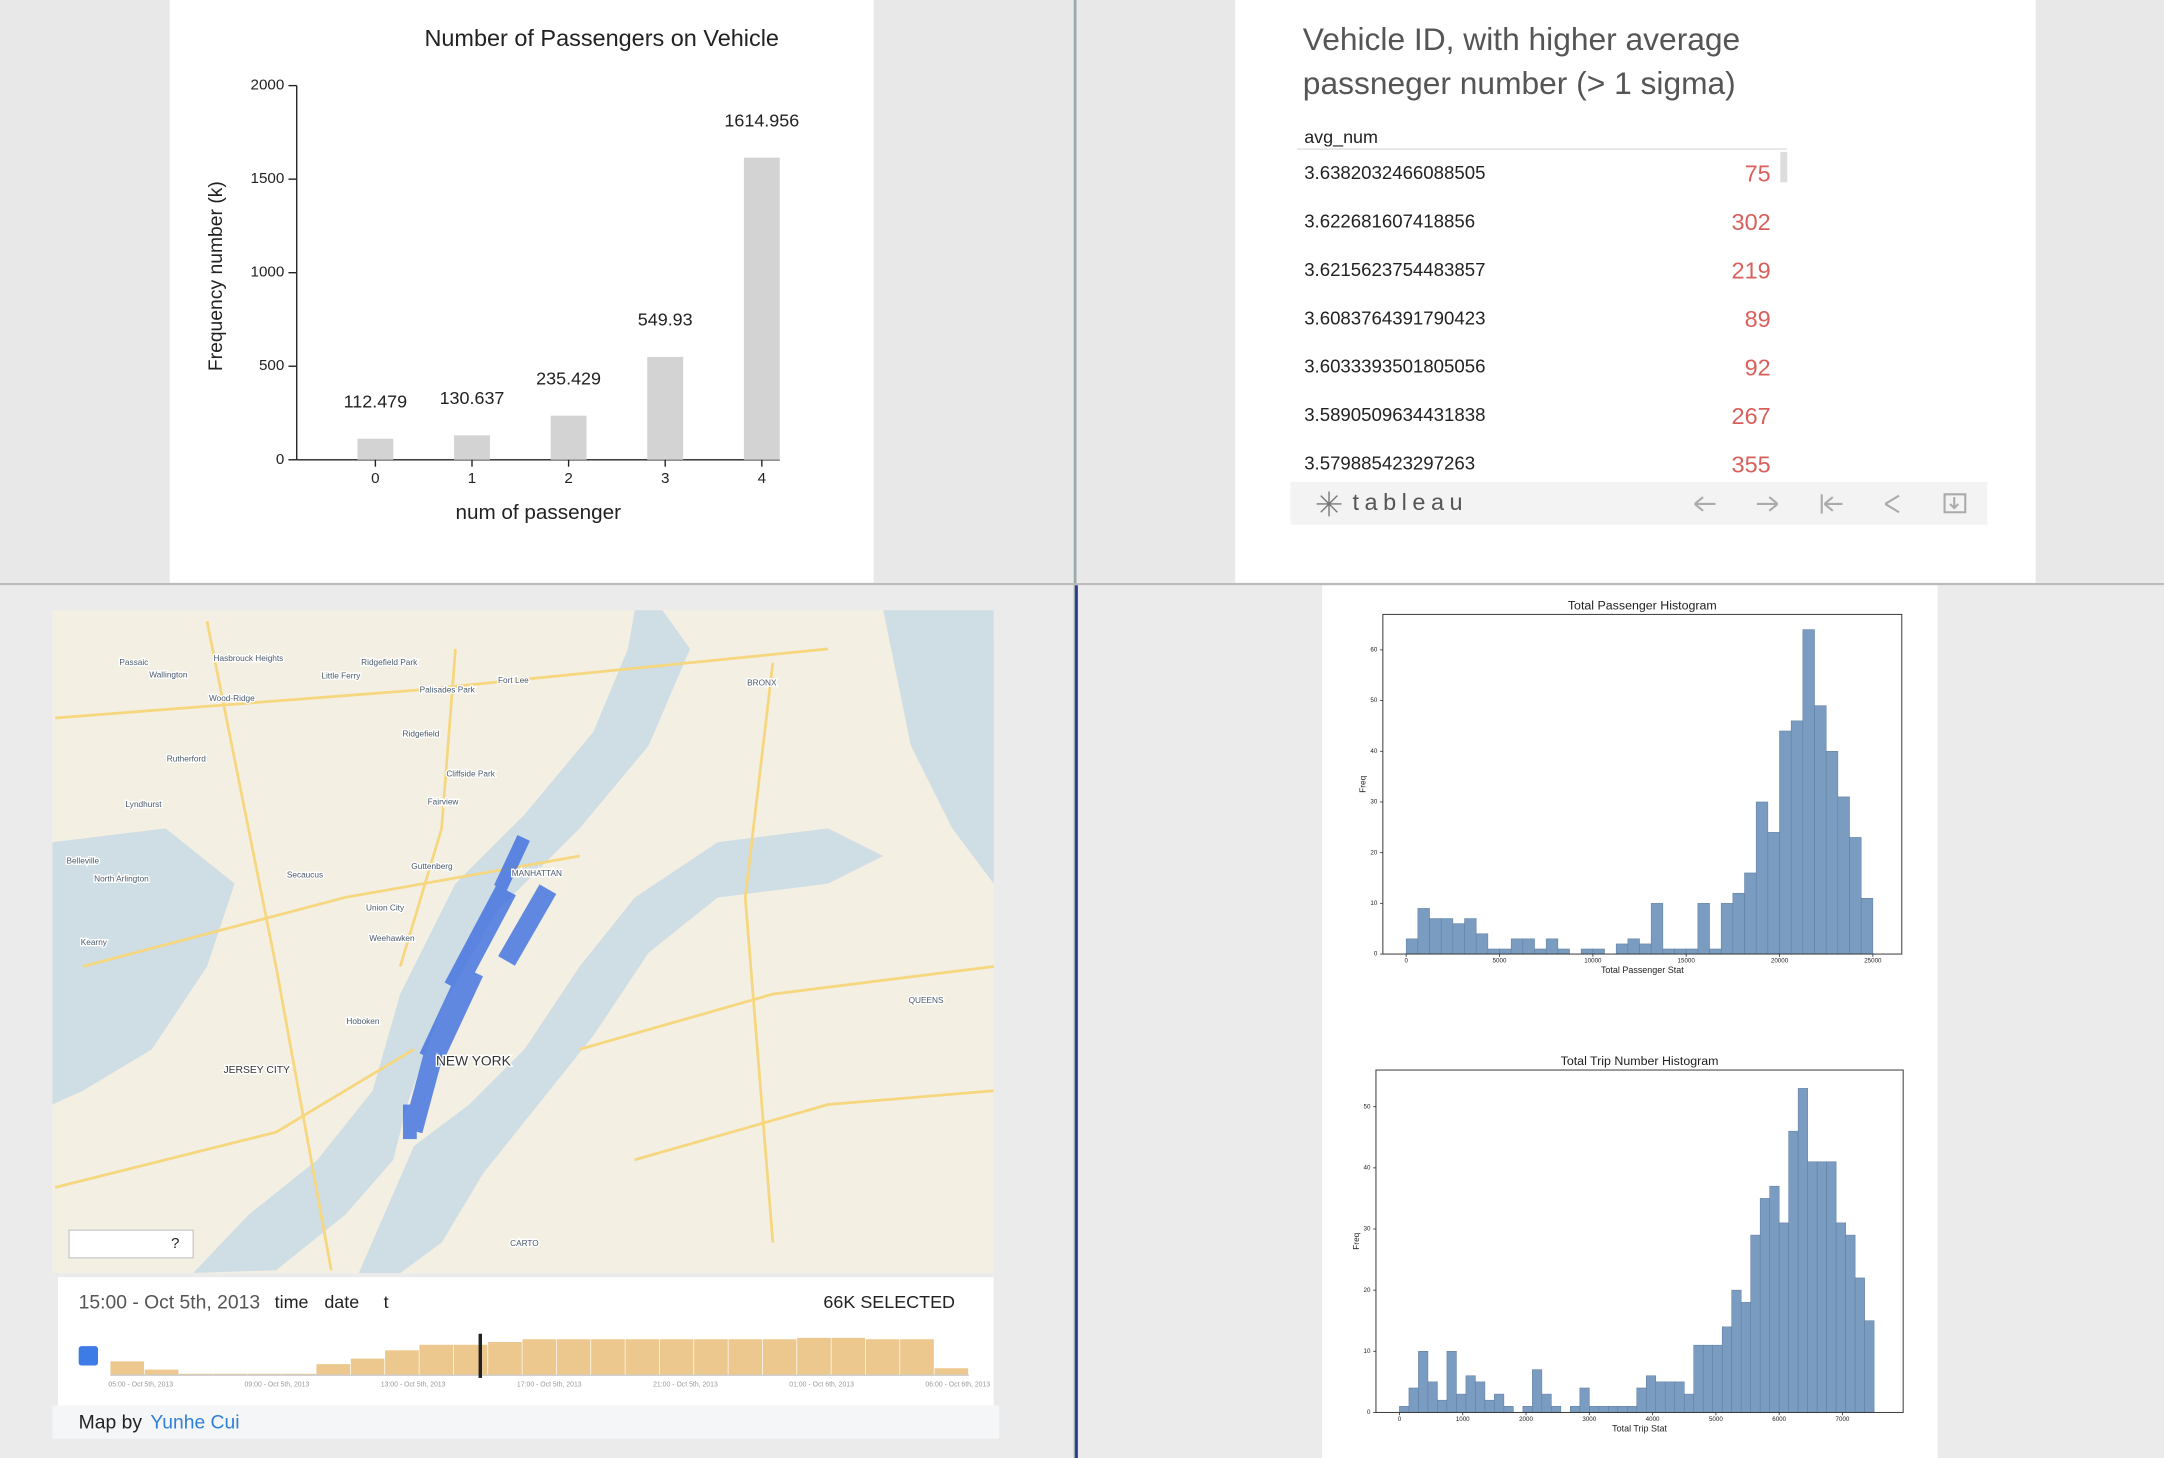 This screenshot has height=1458, width=2164. Describe the element at coordinates (249, 658) in the screenshot. I see `place-label: Hasbrouck Heights` at that location.